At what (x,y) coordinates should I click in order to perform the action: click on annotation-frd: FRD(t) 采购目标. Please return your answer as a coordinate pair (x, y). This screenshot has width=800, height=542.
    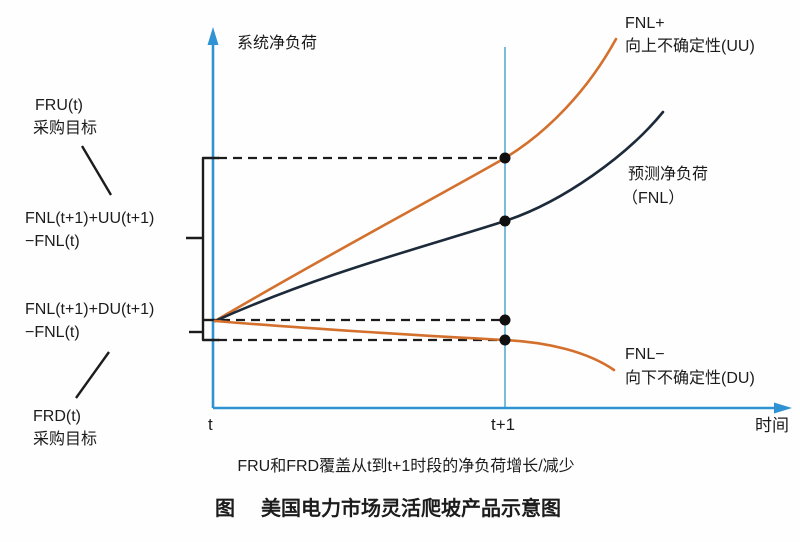
    Looking at the image, I should click on (65, 428).